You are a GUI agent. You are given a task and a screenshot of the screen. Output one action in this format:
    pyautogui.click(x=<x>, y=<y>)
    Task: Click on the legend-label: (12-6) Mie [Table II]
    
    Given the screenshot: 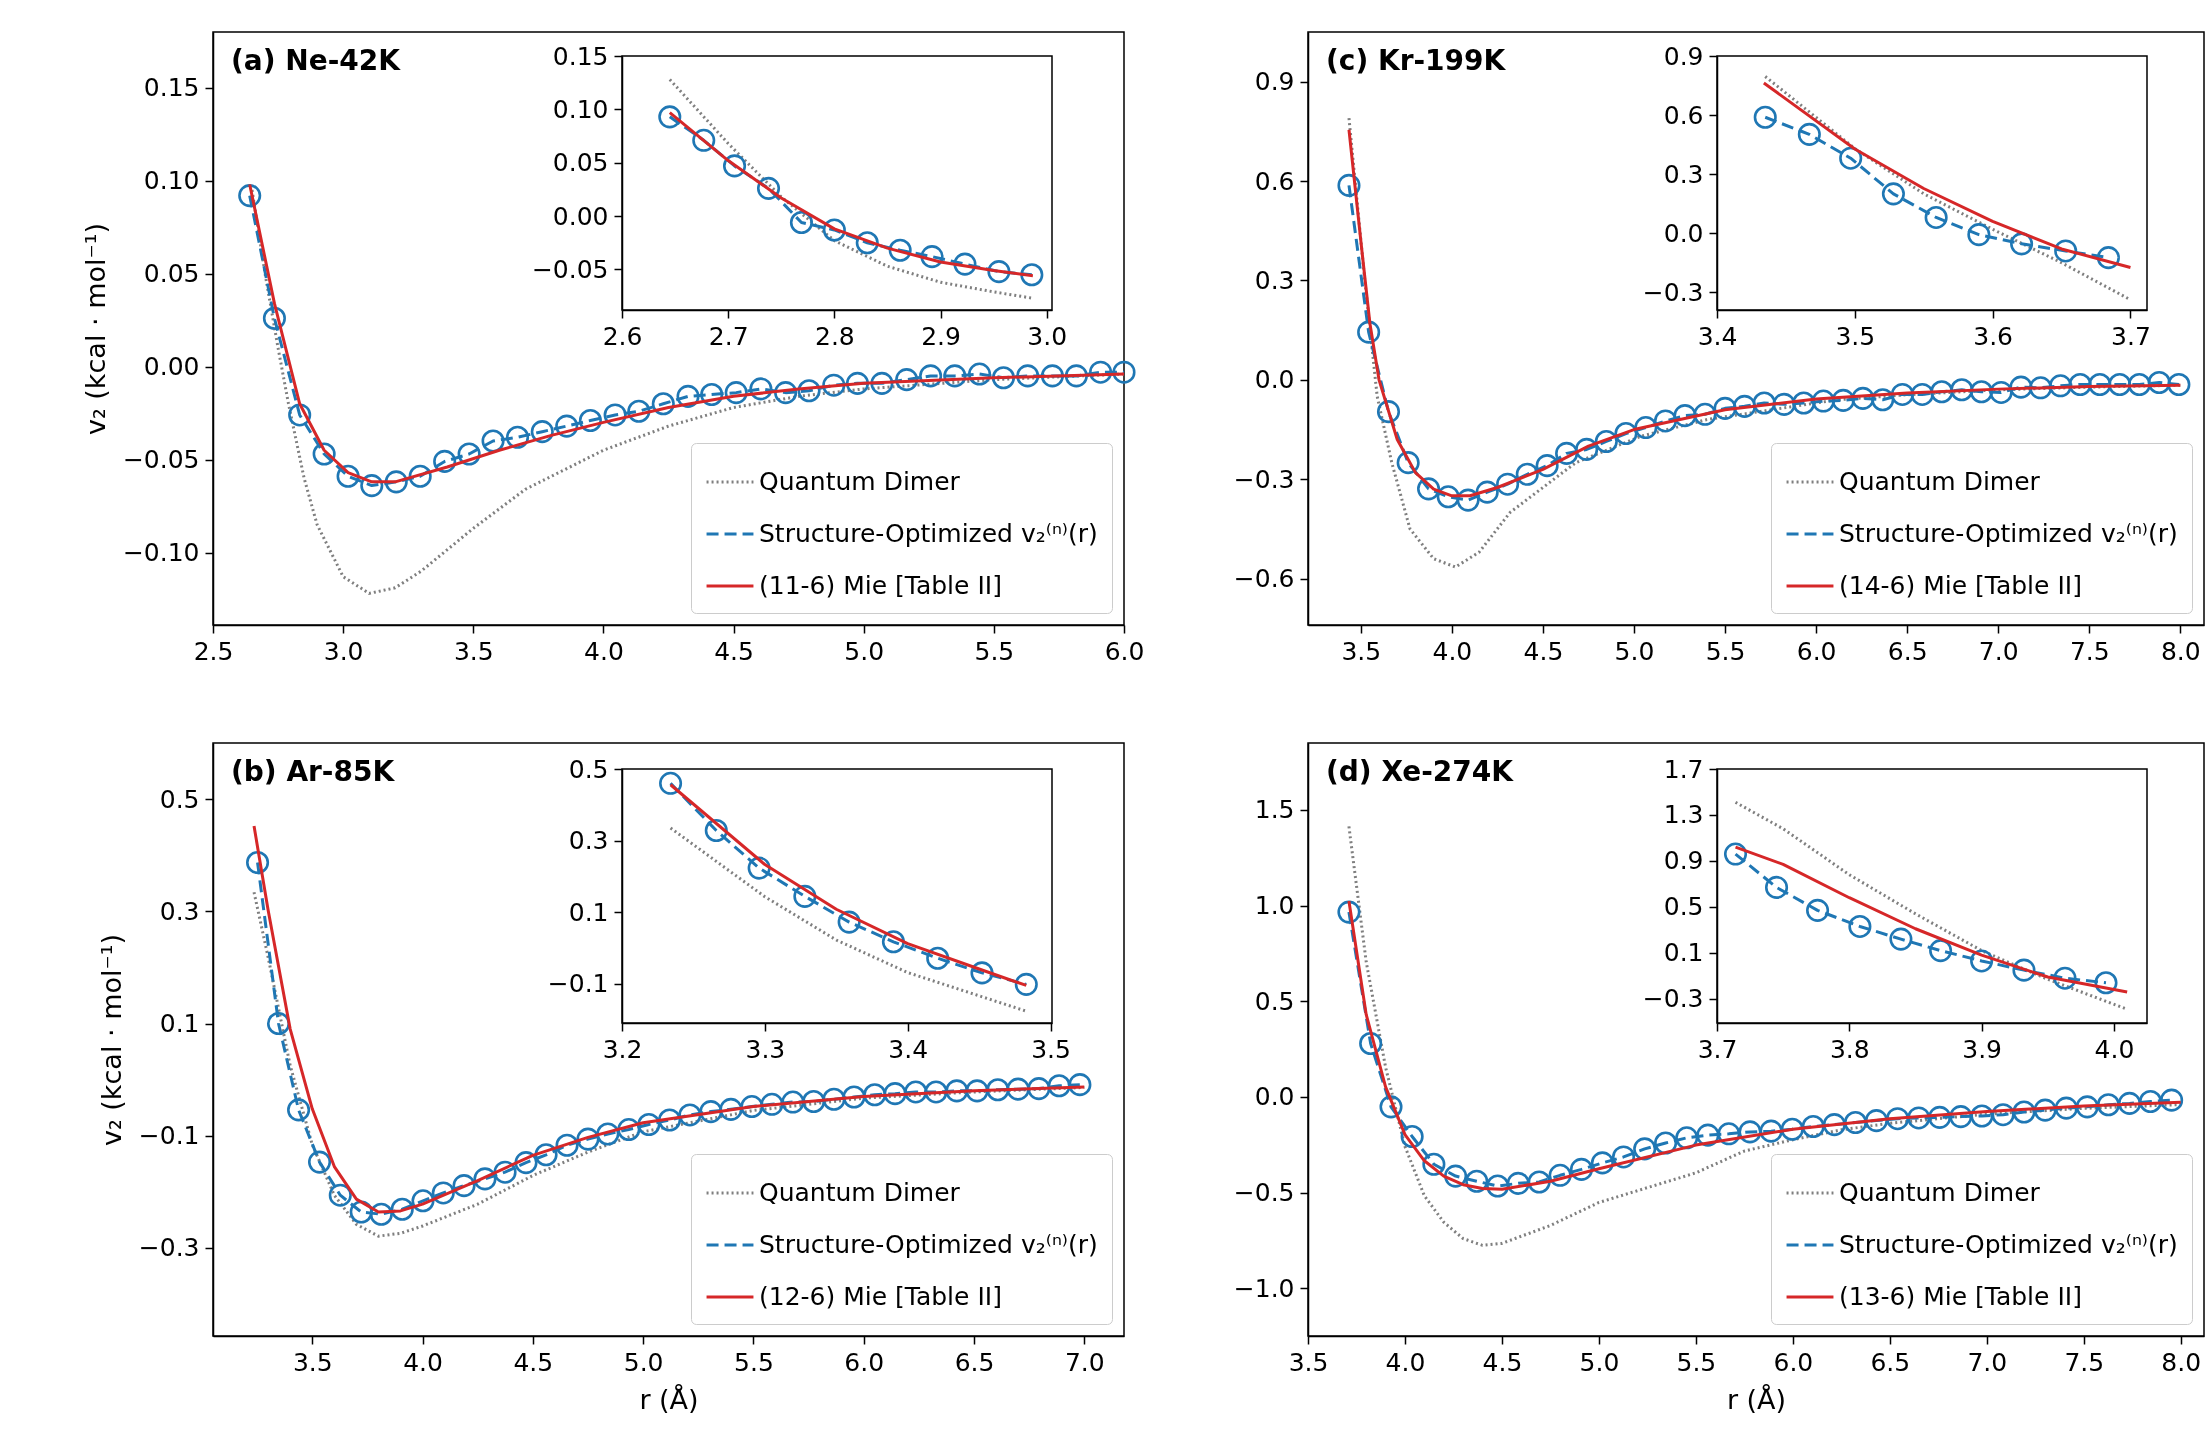 What is the action you would take?
    pyautogui.click(x=880, y=1296)
    